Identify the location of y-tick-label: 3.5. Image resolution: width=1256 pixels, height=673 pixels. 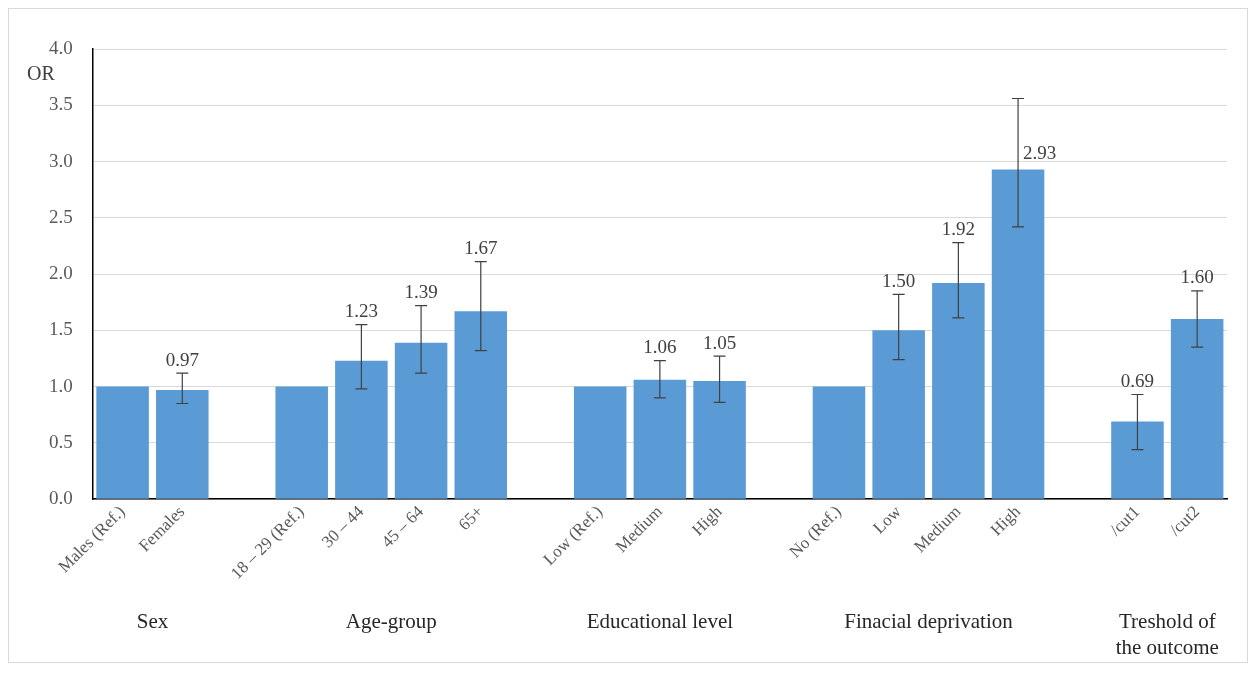
(61, 104).